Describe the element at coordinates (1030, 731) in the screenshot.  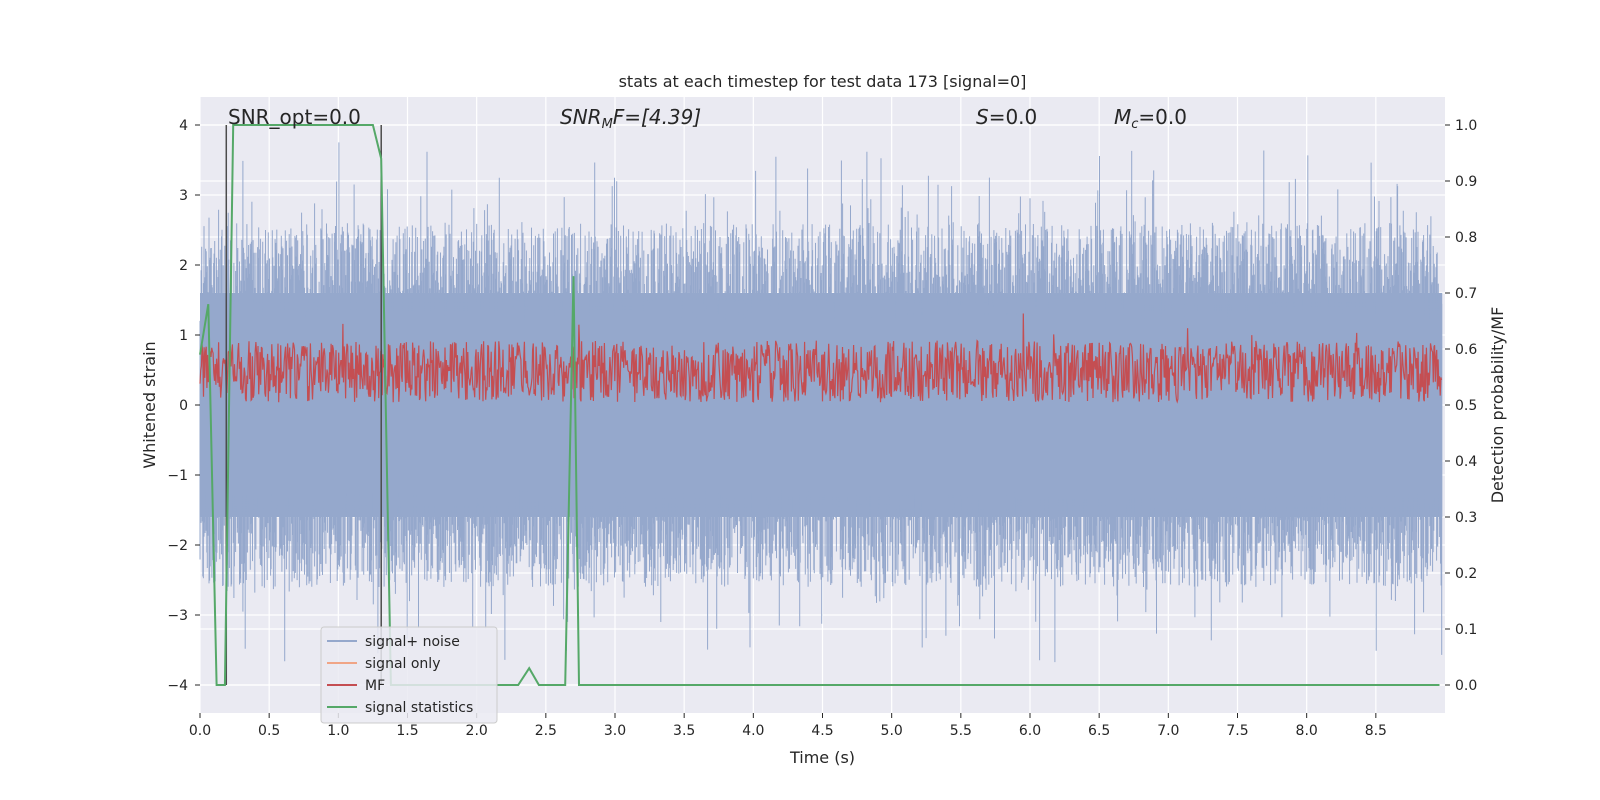
I see `x-tick-label: 6.0` at that location.